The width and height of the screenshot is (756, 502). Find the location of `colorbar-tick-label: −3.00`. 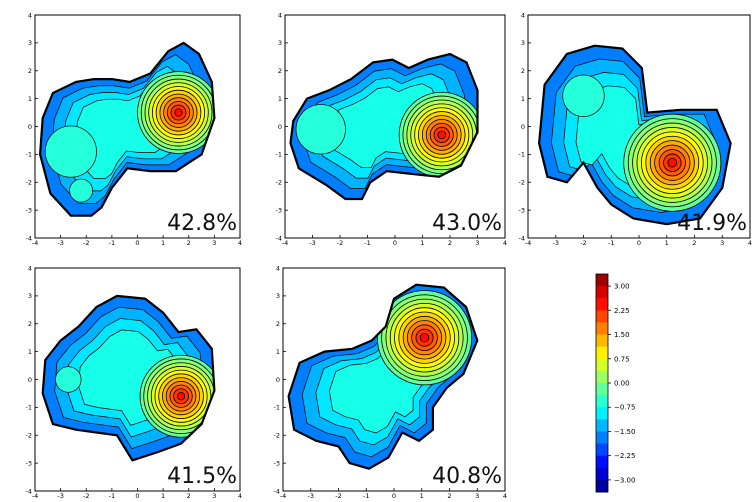

colorbar-tick-label: −3.00 is located at coordinates (624, 480).